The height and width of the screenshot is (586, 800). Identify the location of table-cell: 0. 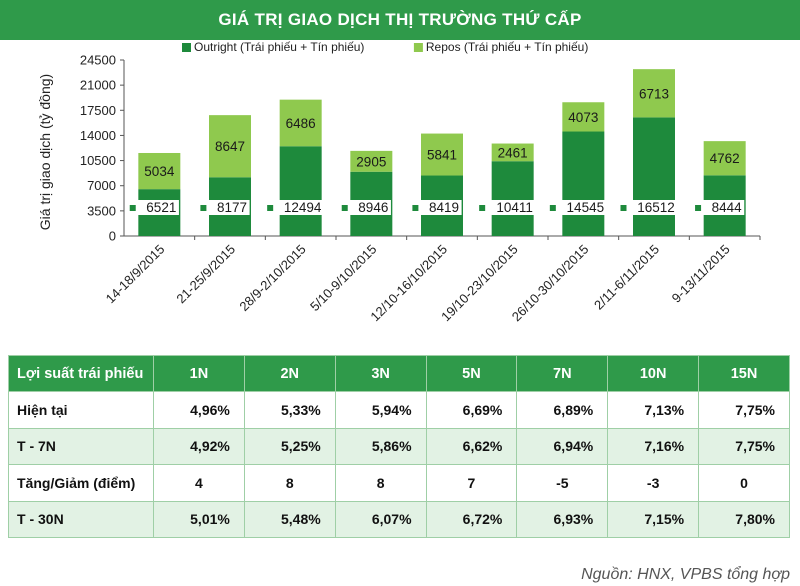
(744, 483).